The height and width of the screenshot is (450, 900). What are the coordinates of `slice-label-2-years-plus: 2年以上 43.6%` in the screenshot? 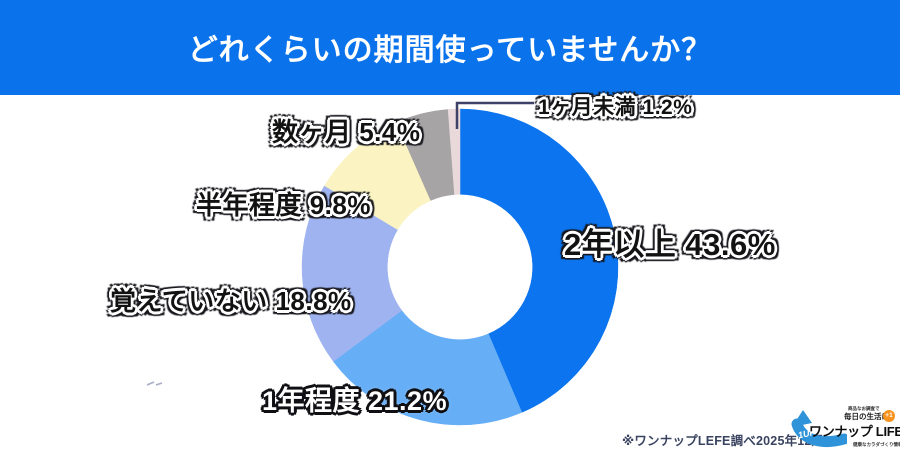 It's located at (670, 244).